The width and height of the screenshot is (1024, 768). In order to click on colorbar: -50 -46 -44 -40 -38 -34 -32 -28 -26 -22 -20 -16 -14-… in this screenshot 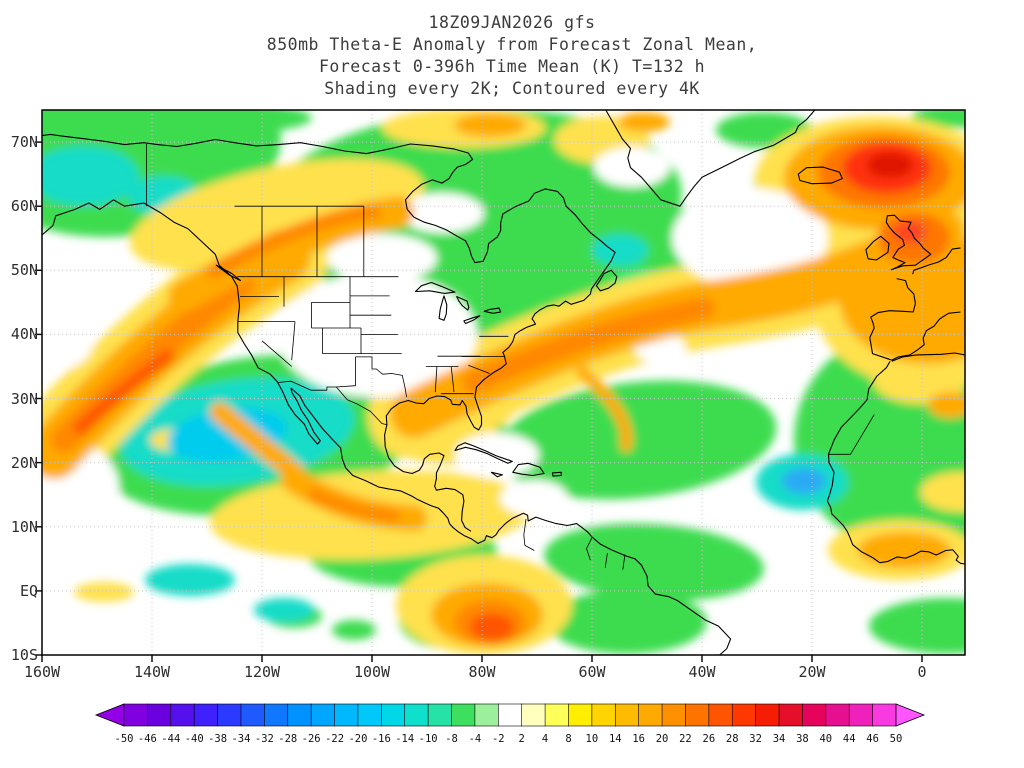, I will do `click(512, 727)`.